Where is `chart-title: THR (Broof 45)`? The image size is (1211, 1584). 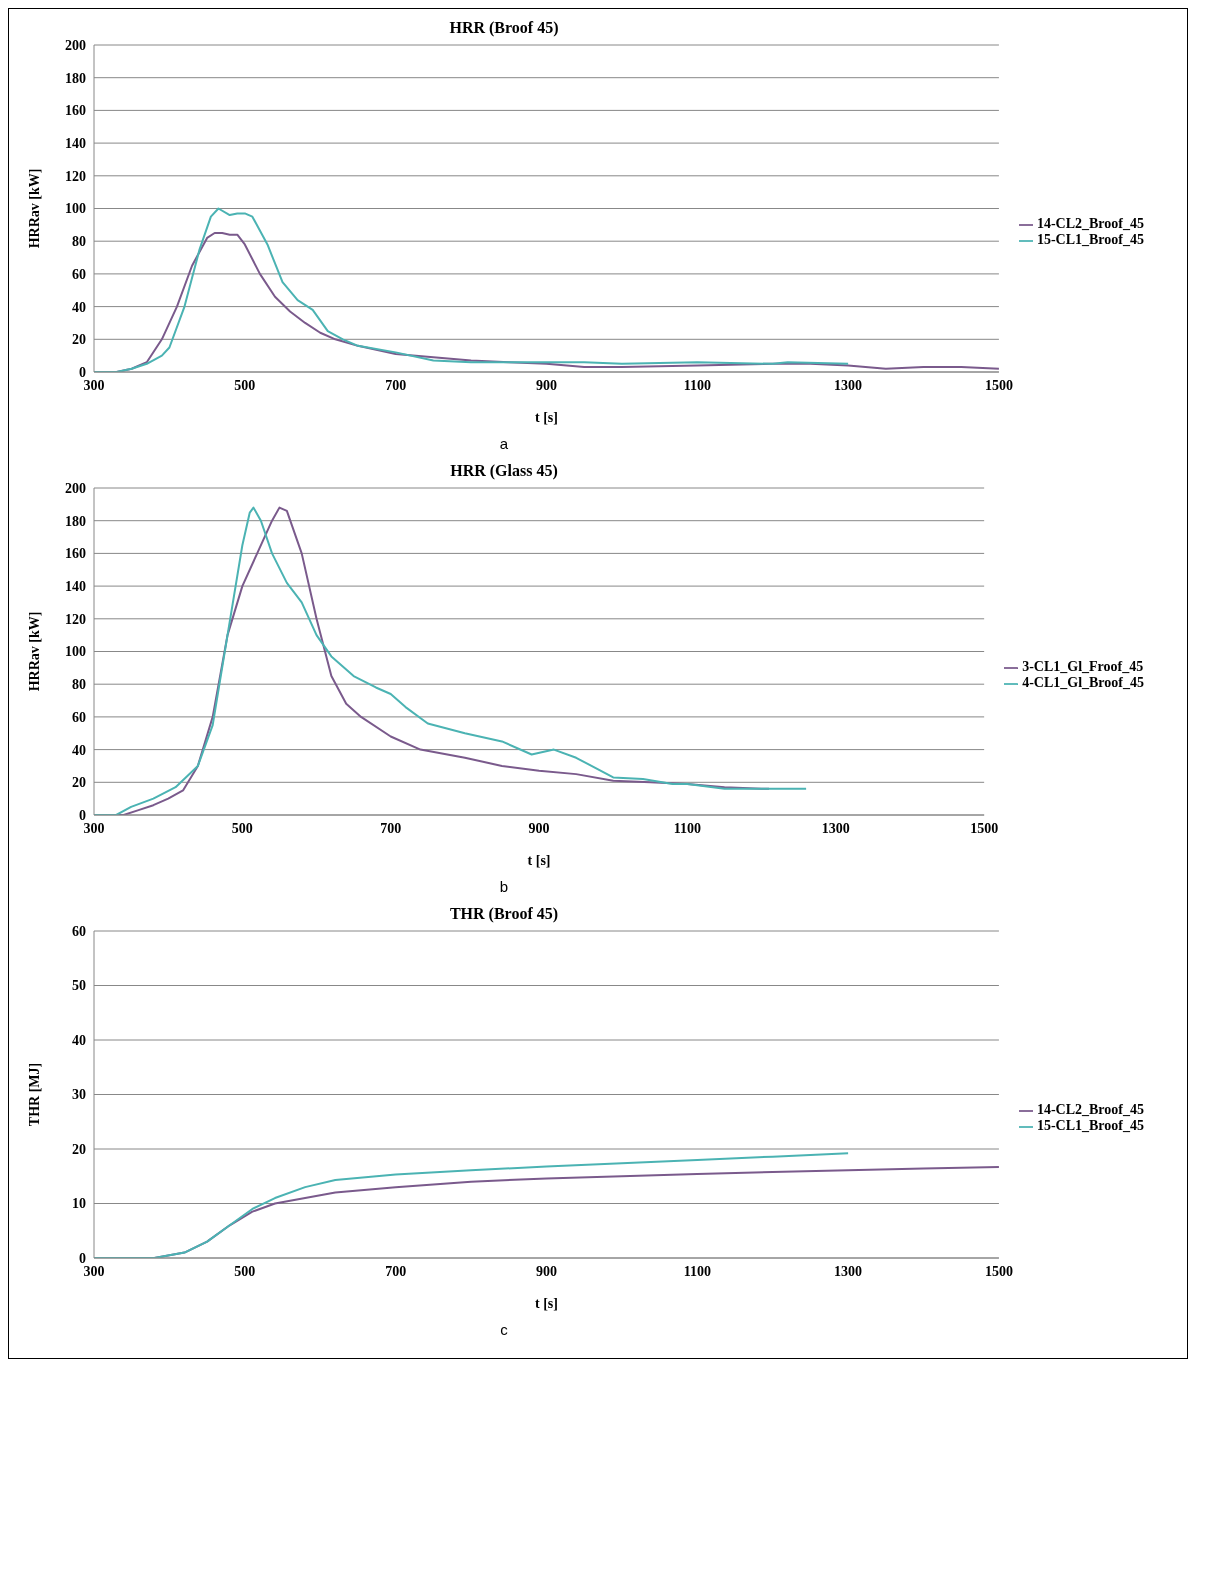
chart-title: THR (Broof 45) is located at coordinates (504, 914).